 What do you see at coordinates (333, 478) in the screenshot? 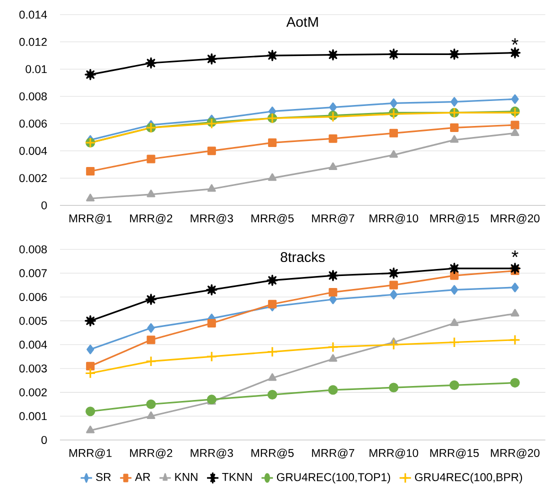
I see `legend-label: GRU4REC(100,TOP1)` at bounding box center [333, 478].